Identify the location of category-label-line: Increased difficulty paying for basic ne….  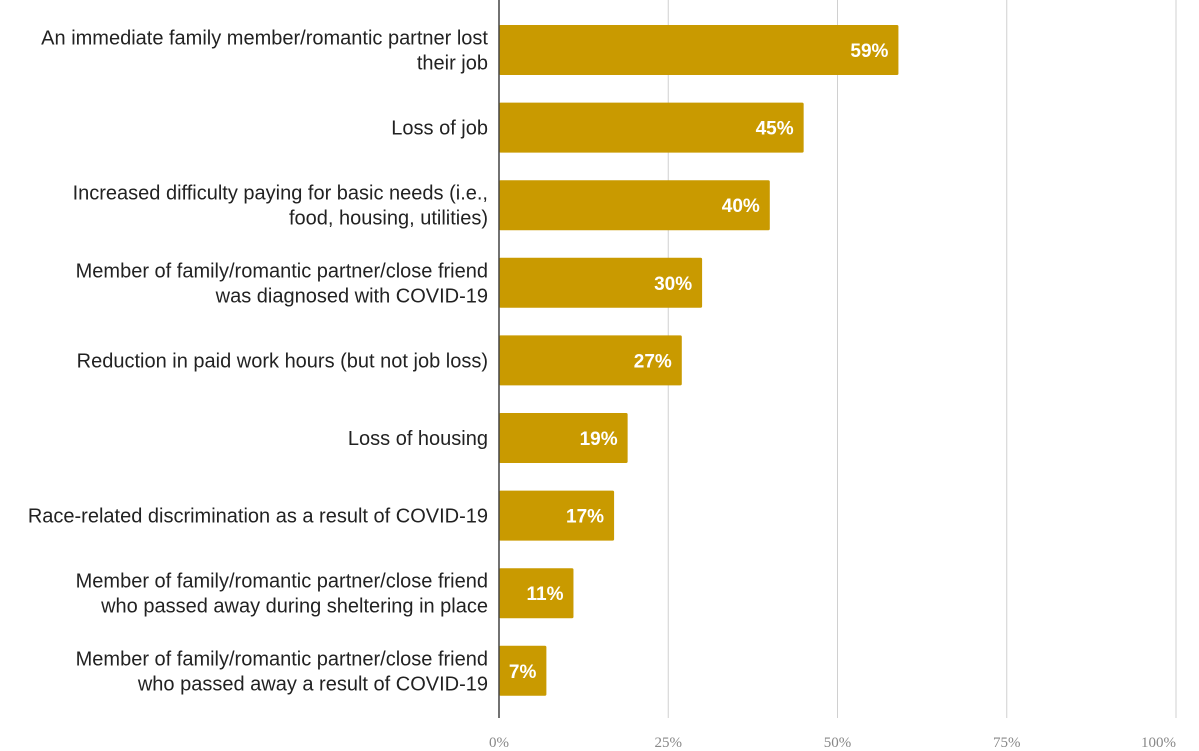
(280, 194).